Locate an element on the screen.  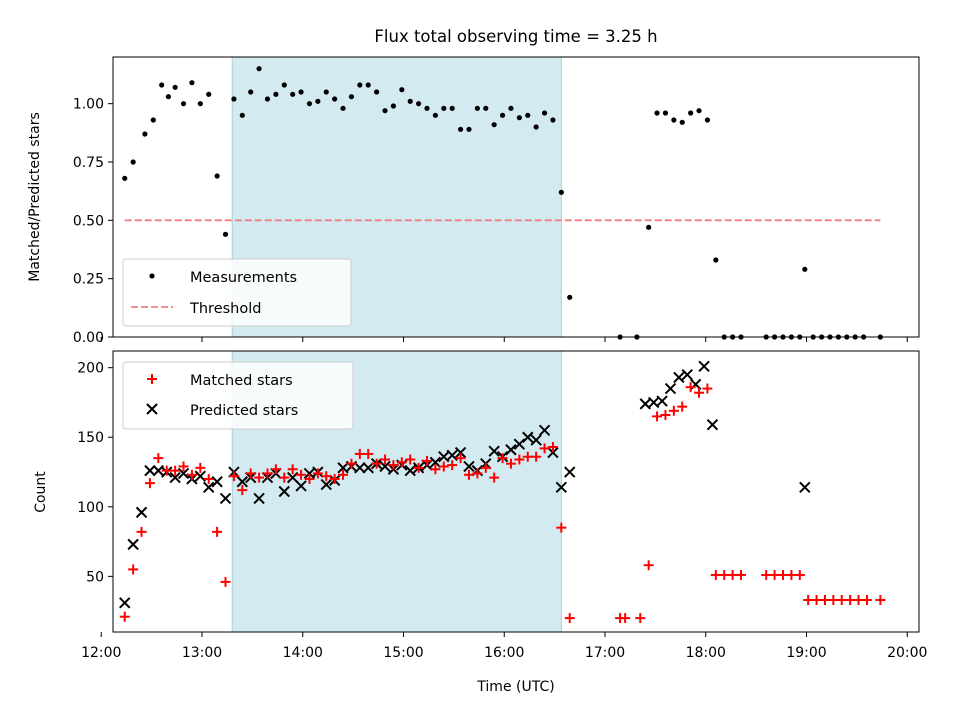
legend-predicted-label: Predicted stars is located at coordinates (244, 411).